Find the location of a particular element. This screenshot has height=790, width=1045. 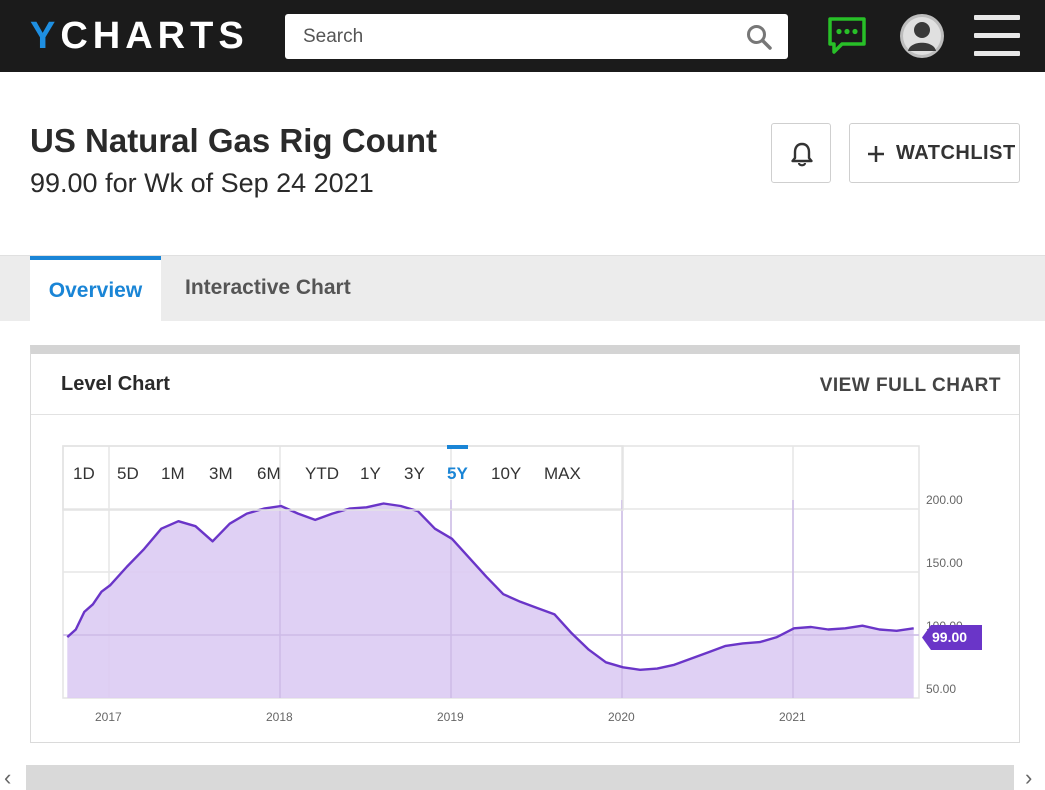

bell-icon is located at coordinates (802, 154).